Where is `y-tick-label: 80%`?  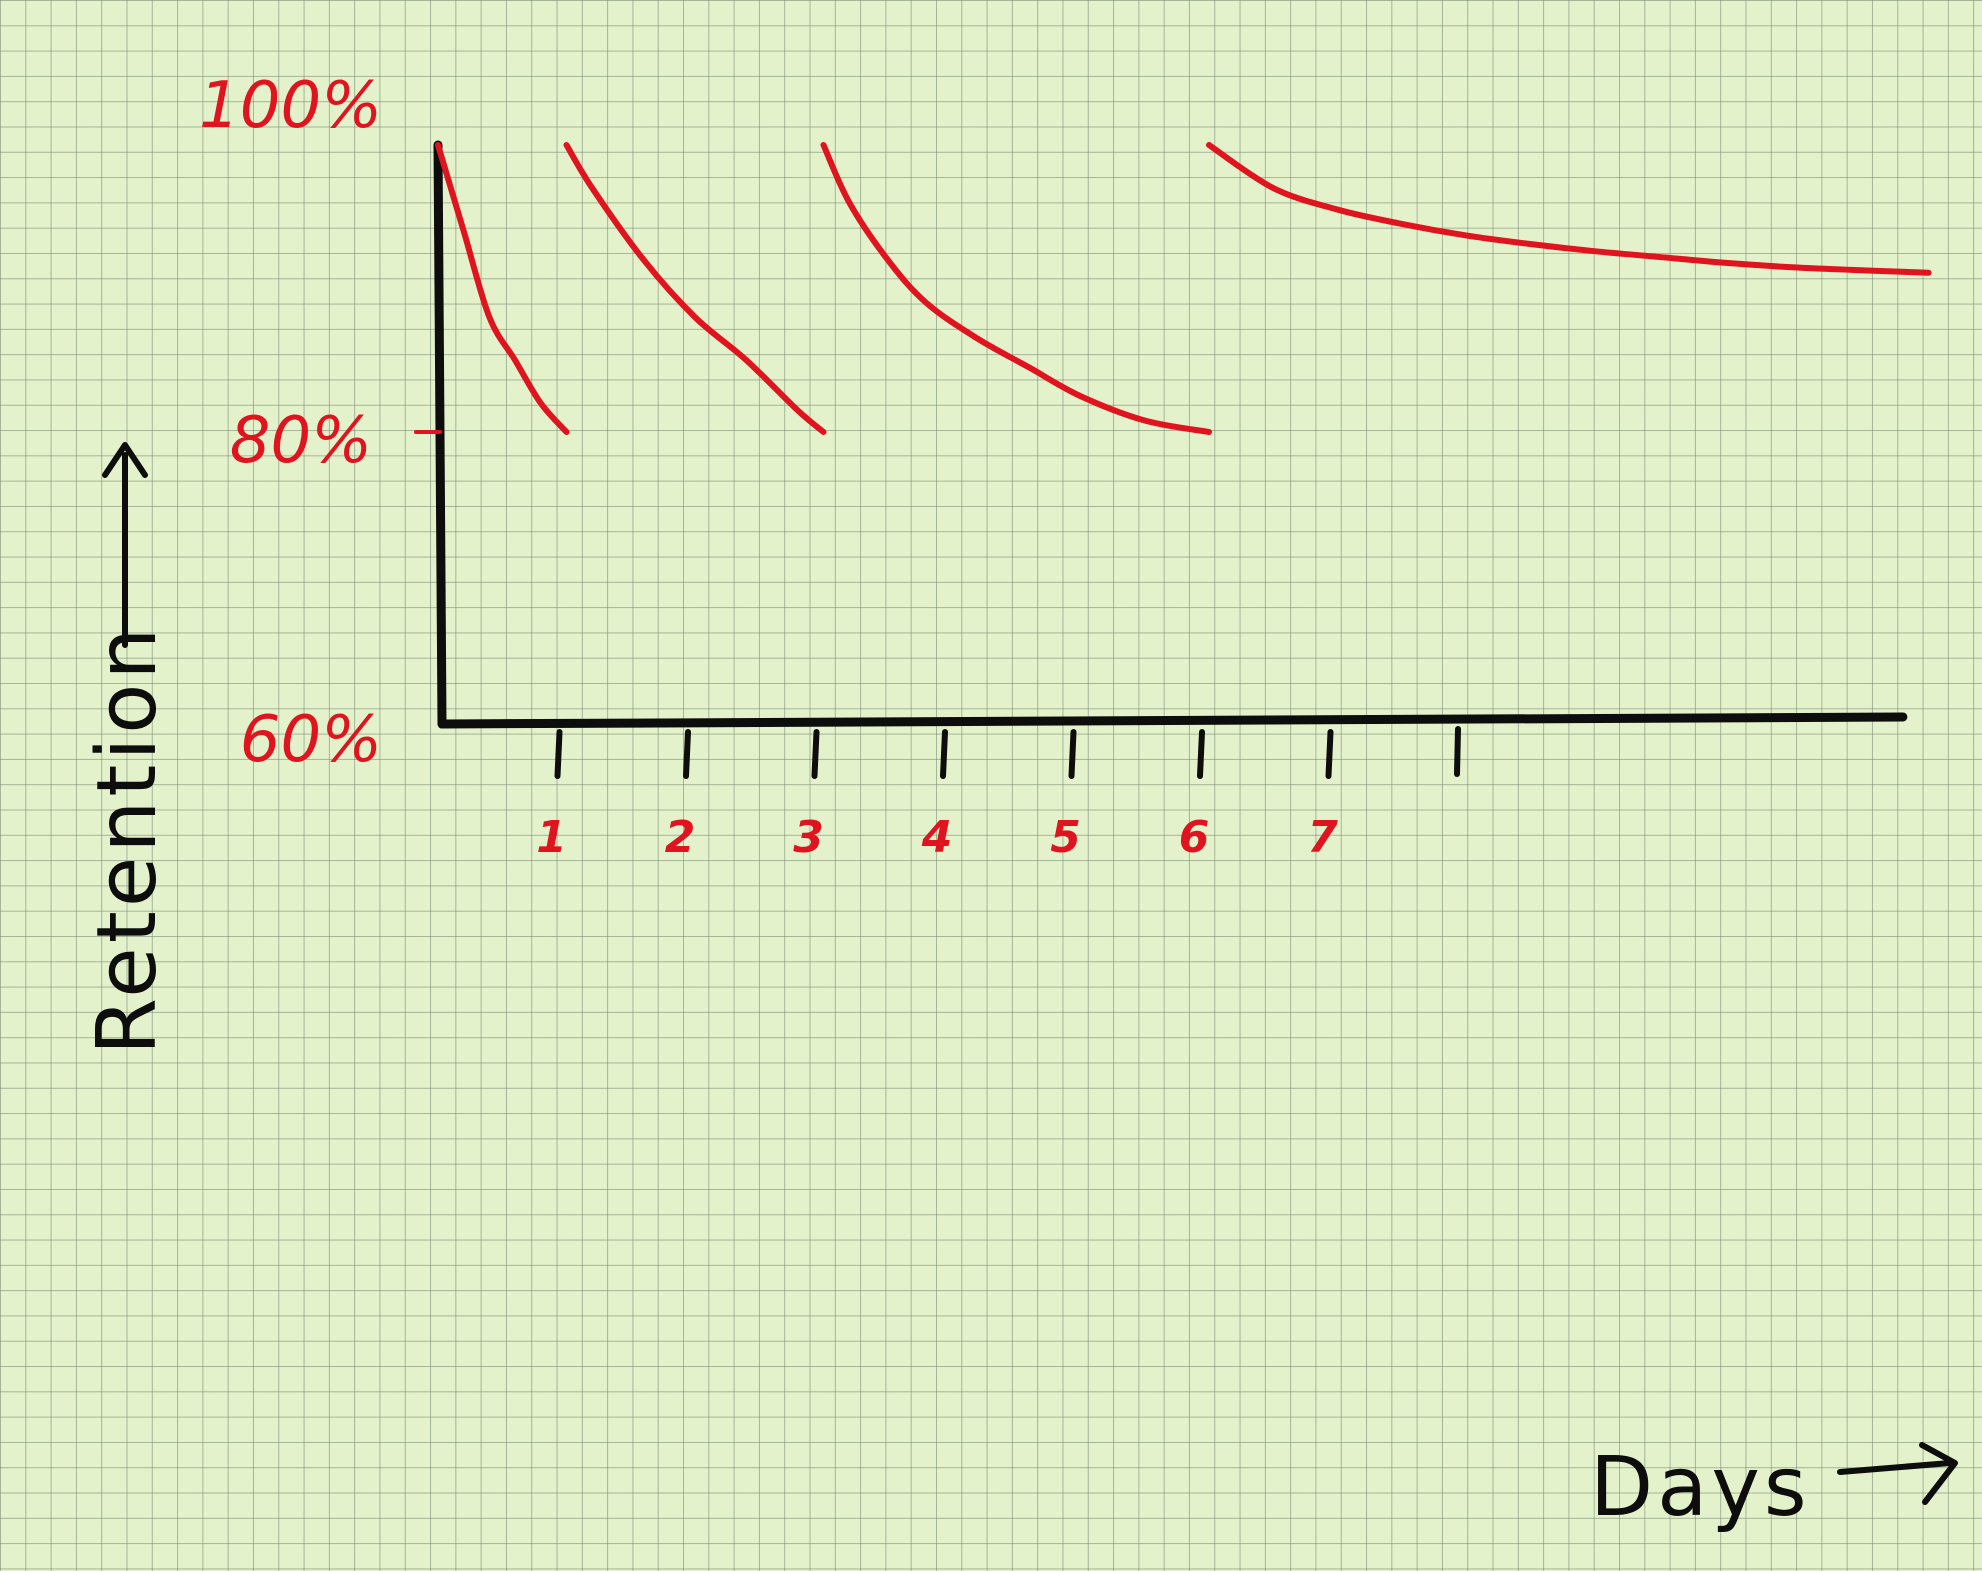
y-tick-label: 80% is located at coordinates (301, 441).